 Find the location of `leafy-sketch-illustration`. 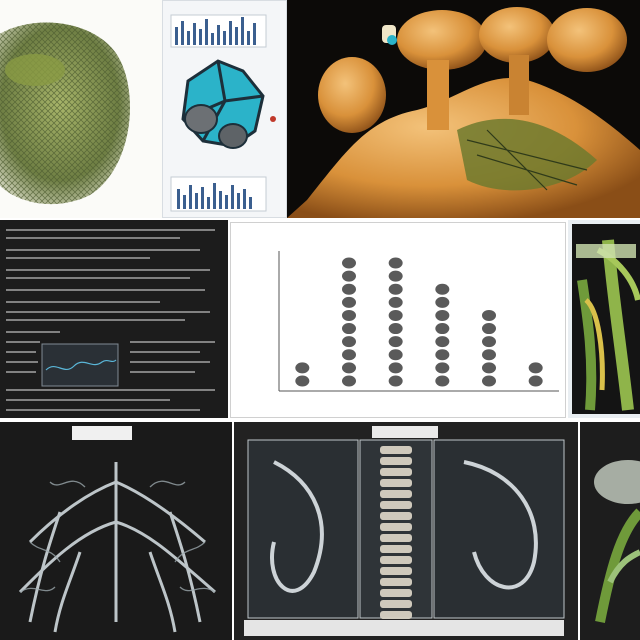

leafy-sketch-illustration is located at coordinates (617, 541).